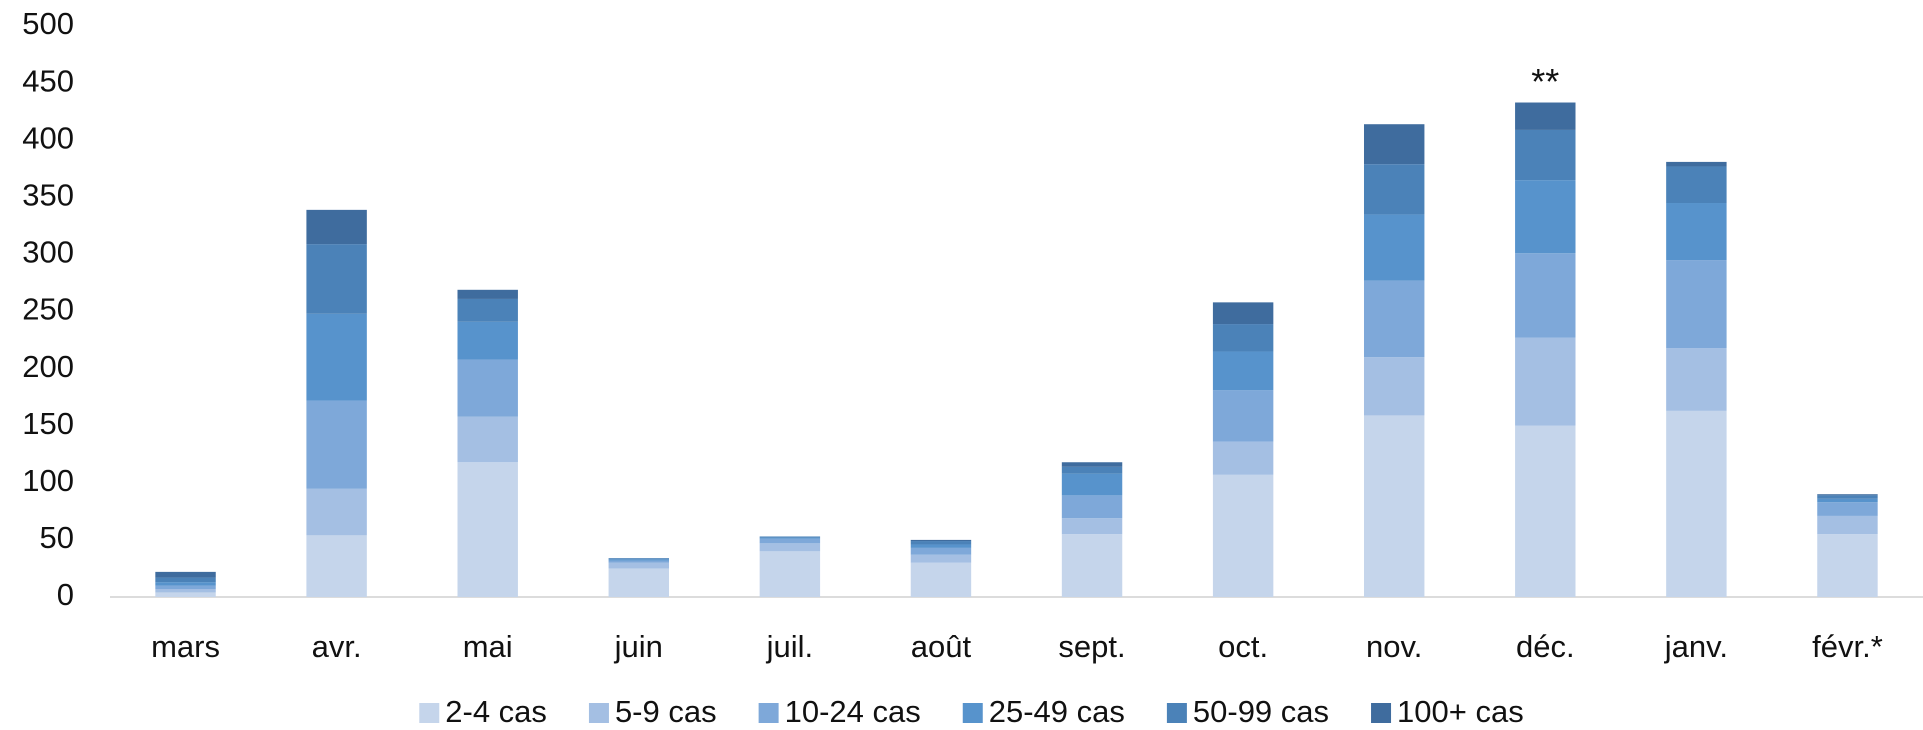 The image size is (1923, 730). I want to click on y-tick-label: 100, so click(48, 480).